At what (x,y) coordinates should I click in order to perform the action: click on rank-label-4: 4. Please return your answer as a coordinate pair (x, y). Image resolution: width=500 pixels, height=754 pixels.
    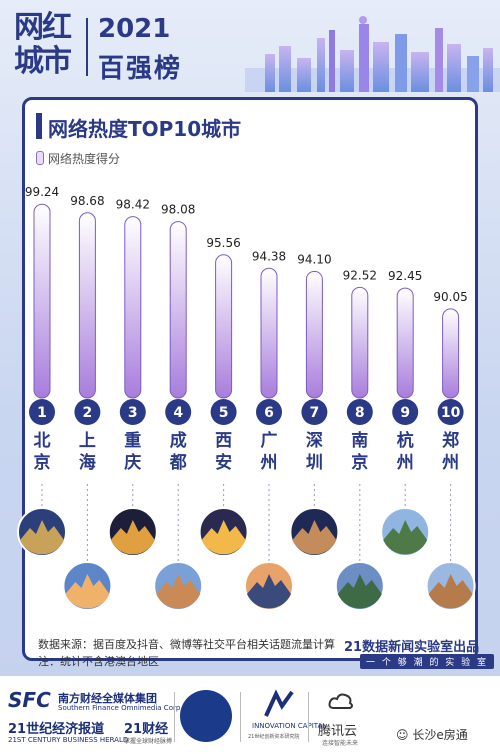
    Looking at the image, I should click on (178, 413).